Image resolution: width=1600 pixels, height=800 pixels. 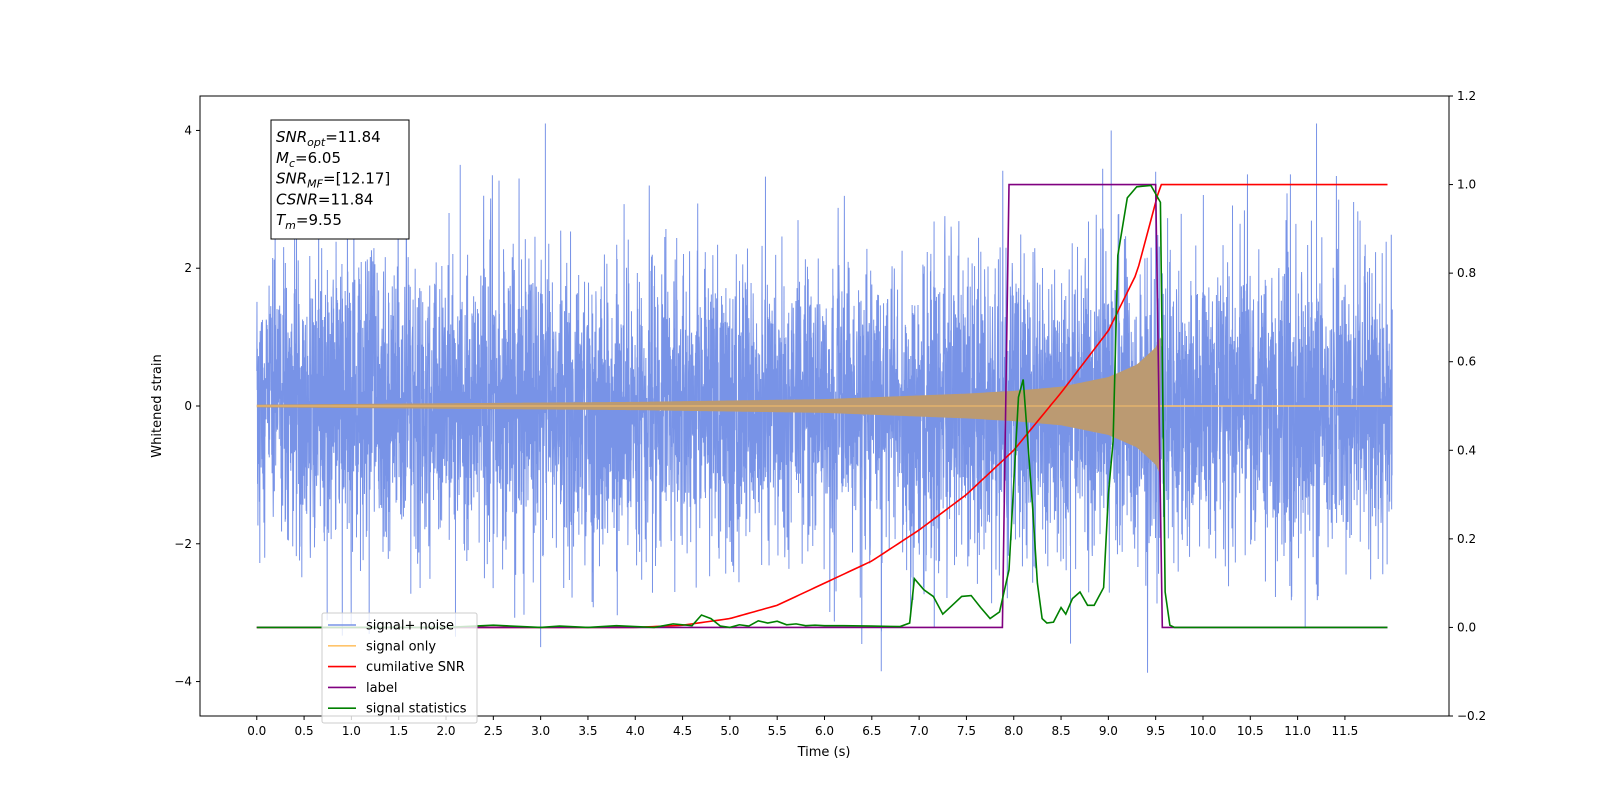 I want to click on annotation-value: =6.05, so click(x=318, y=158).